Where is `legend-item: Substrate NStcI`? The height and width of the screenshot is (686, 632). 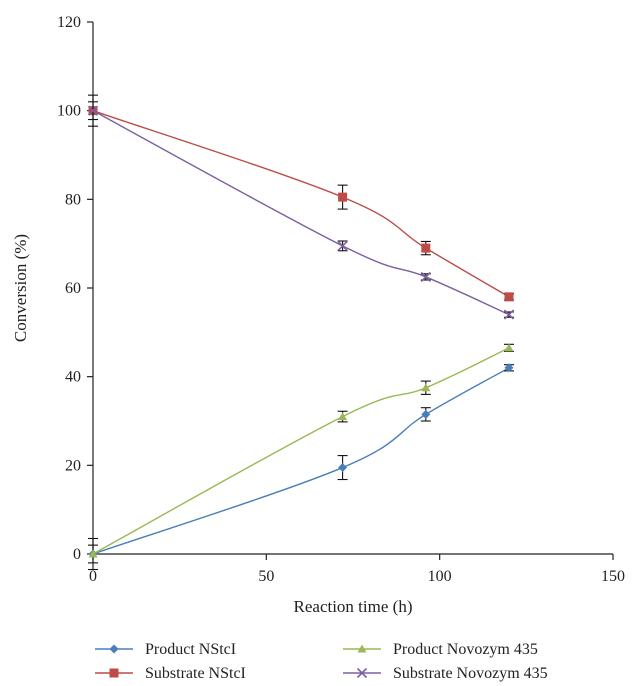
legend-item: Substrate NStcI is located at coordinates (170, 673).